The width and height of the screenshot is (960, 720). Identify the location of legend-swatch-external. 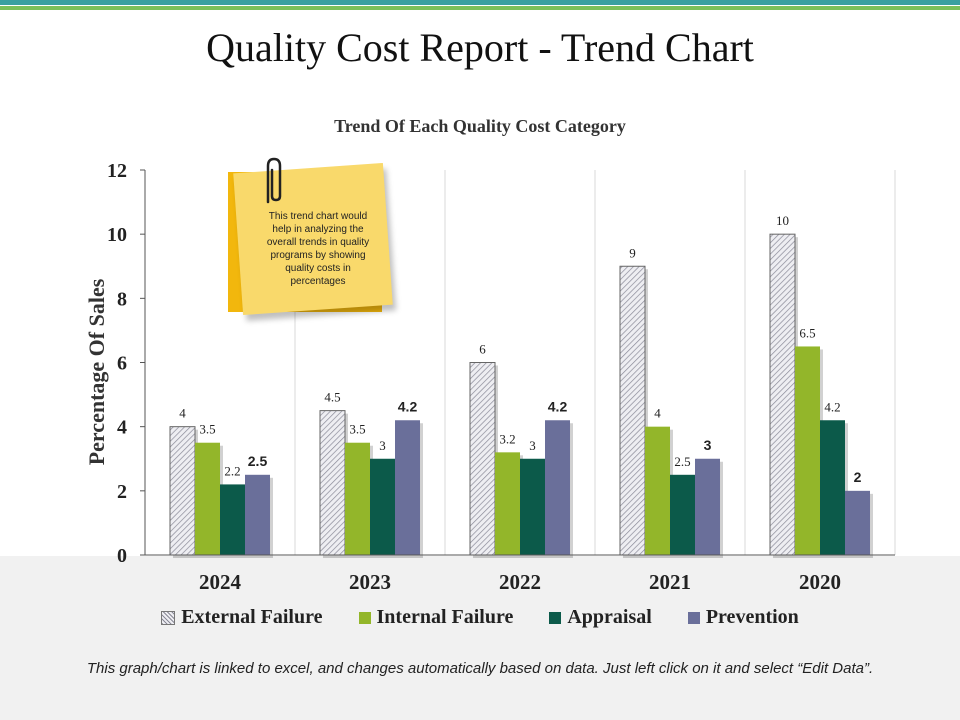
(168, 617).